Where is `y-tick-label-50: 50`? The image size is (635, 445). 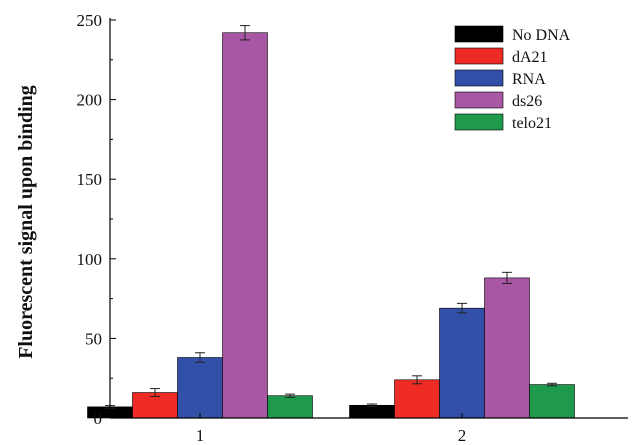 y-tick-label-50: 50 is located at coordinates (93, 338).